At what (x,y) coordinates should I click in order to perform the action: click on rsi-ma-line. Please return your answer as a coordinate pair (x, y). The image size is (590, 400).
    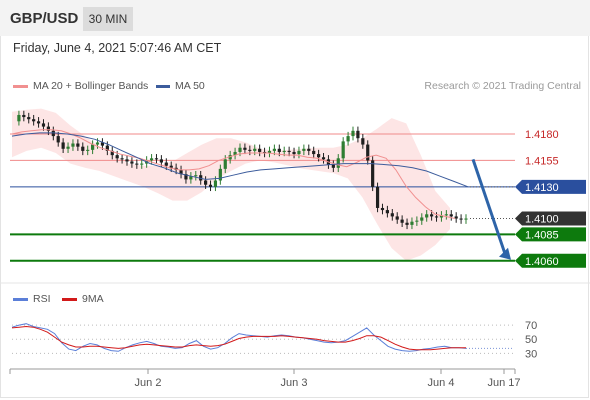
    Looking at the image, I should click on (238, 338).